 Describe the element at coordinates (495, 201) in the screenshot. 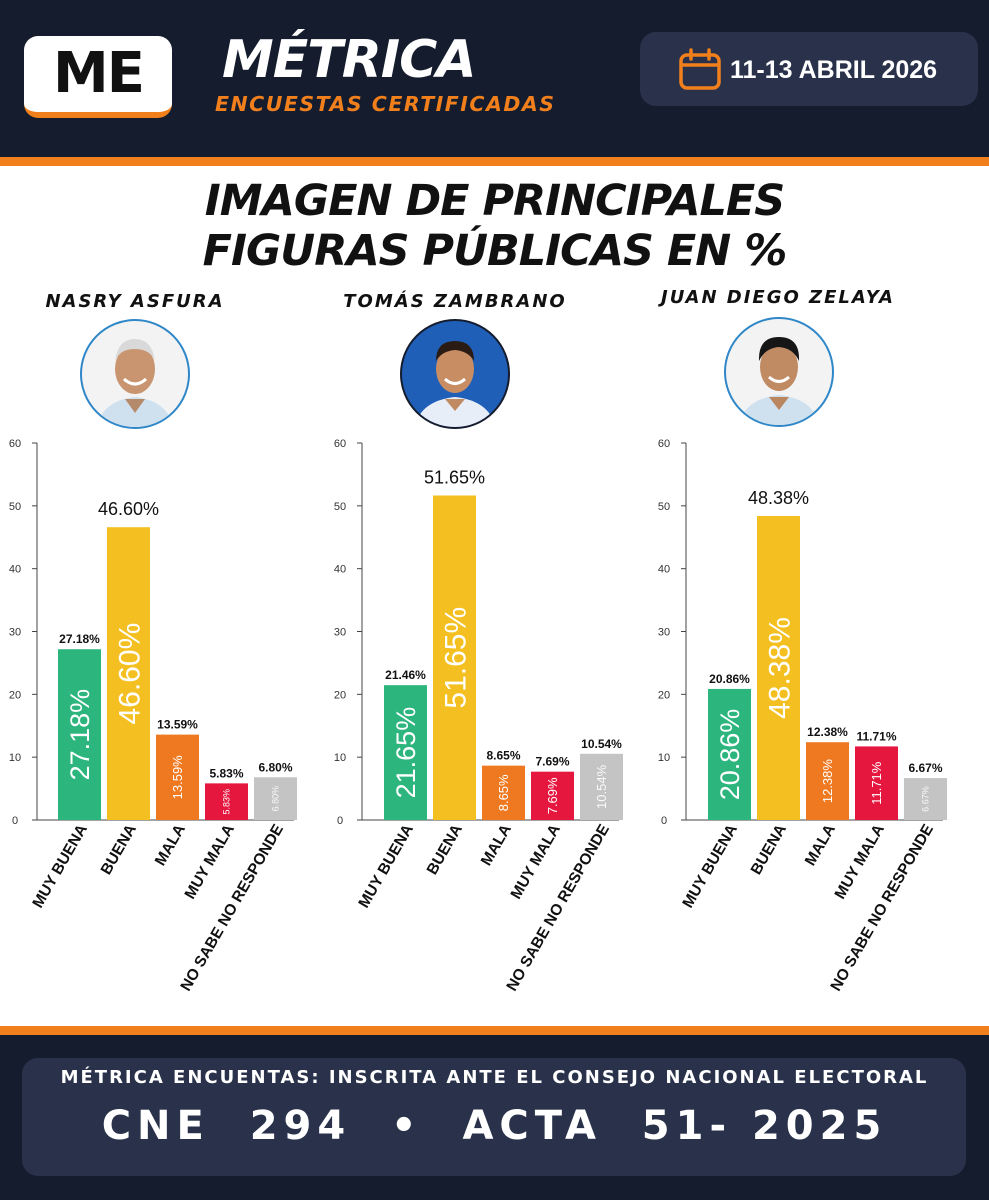

I see `page-title-line1: IMAGEN DE PRINCIPALES` at that location.